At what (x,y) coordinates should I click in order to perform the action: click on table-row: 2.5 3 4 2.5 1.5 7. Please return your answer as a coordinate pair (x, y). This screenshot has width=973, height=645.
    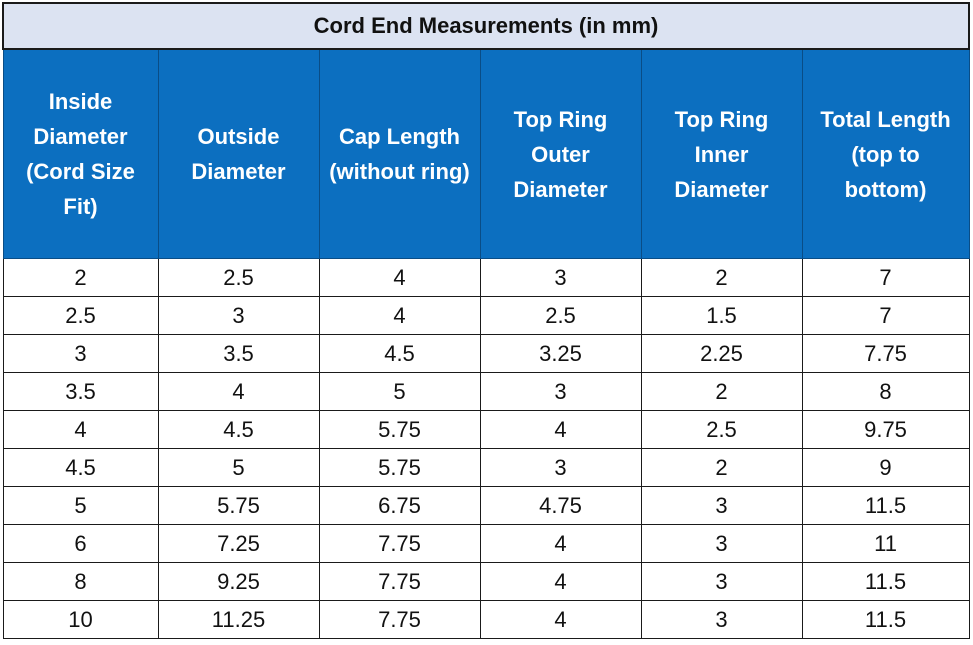
    Looking at the image, I should click on (486, 315).